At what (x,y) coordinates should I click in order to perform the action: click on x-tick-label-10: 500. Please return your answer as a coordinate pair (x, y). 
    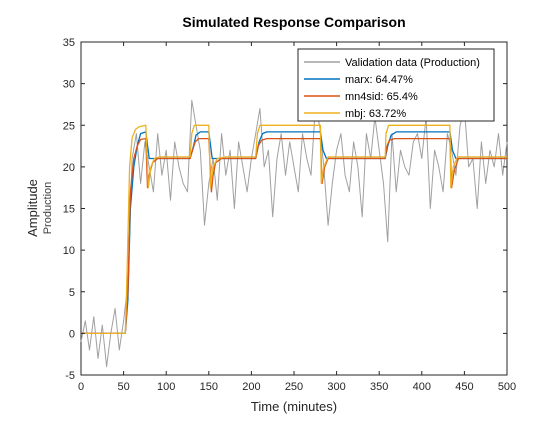
    Looking at the image, I should click on (507, 387).